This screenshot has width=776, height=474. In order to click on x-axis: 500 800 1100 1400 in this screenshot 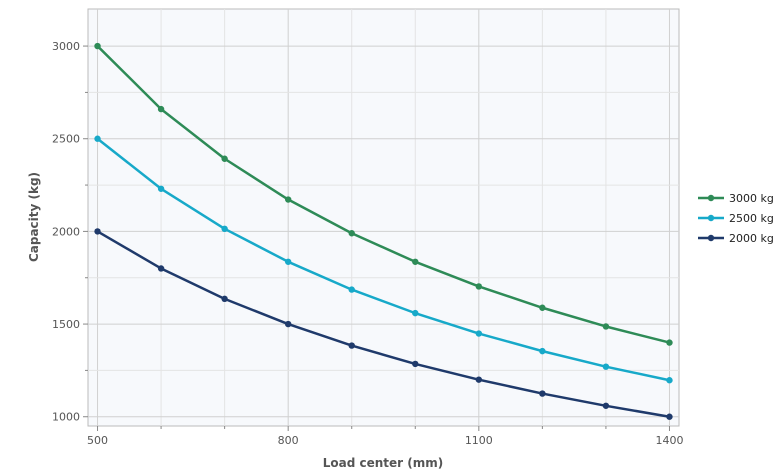, I will do `click(385, 436)`.